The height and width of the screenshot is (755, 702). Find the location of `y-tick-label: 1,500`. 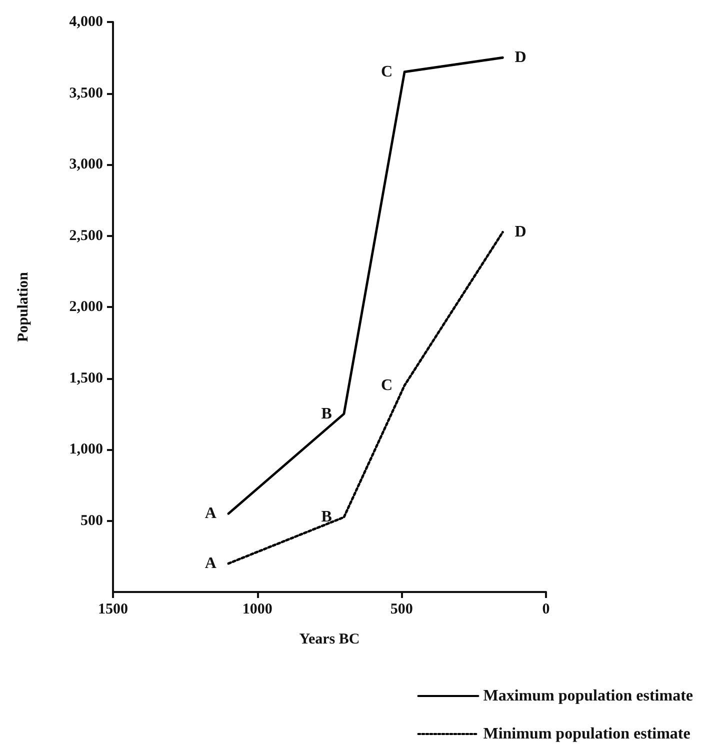

y-tick-label: 1,500 is located at coordinates (86, 378).